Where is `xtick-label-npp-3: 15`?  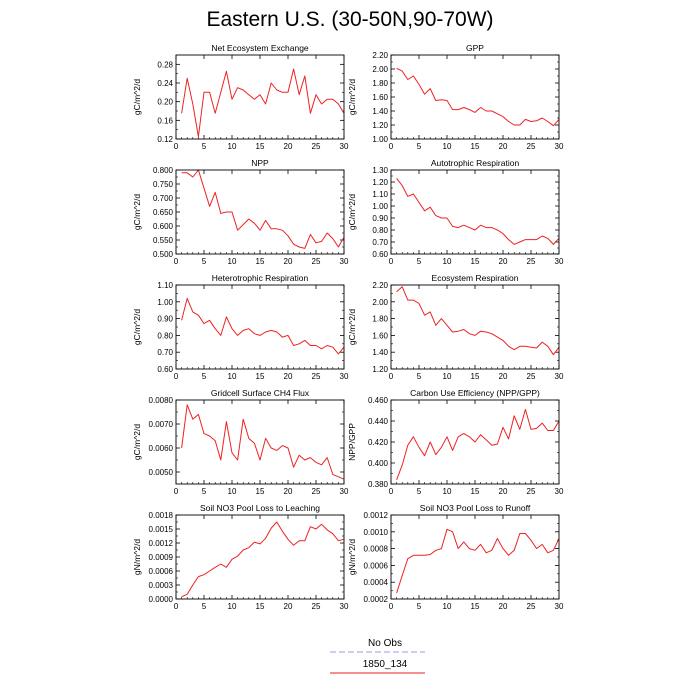 xtick-label-npp-3: 15 is located at coordinates (260, 261).